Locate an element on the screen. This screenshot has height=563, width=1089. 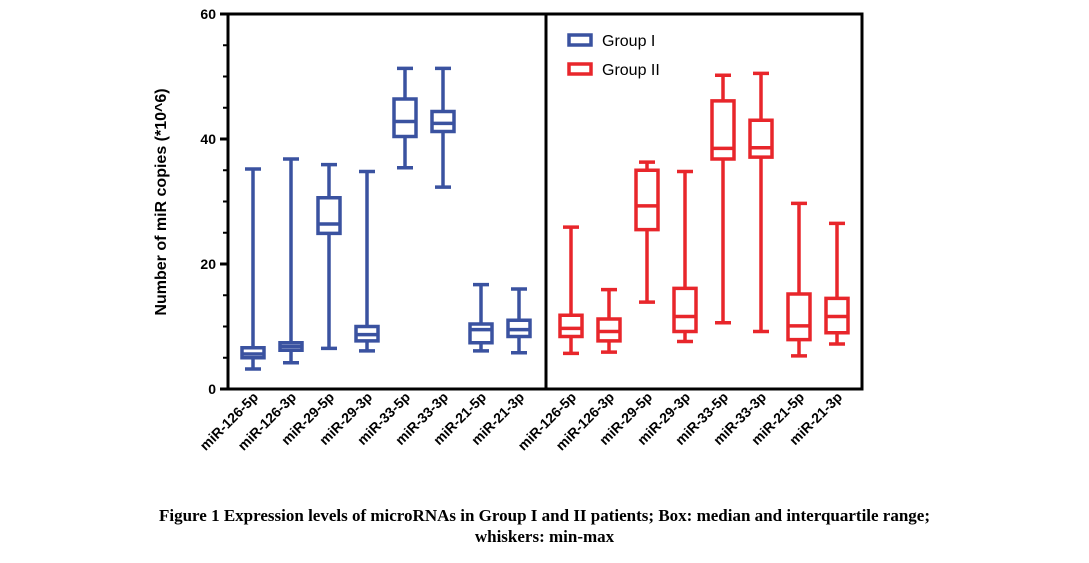
y-axis: 0 20 40 60 is located at coordinates (214, 201).